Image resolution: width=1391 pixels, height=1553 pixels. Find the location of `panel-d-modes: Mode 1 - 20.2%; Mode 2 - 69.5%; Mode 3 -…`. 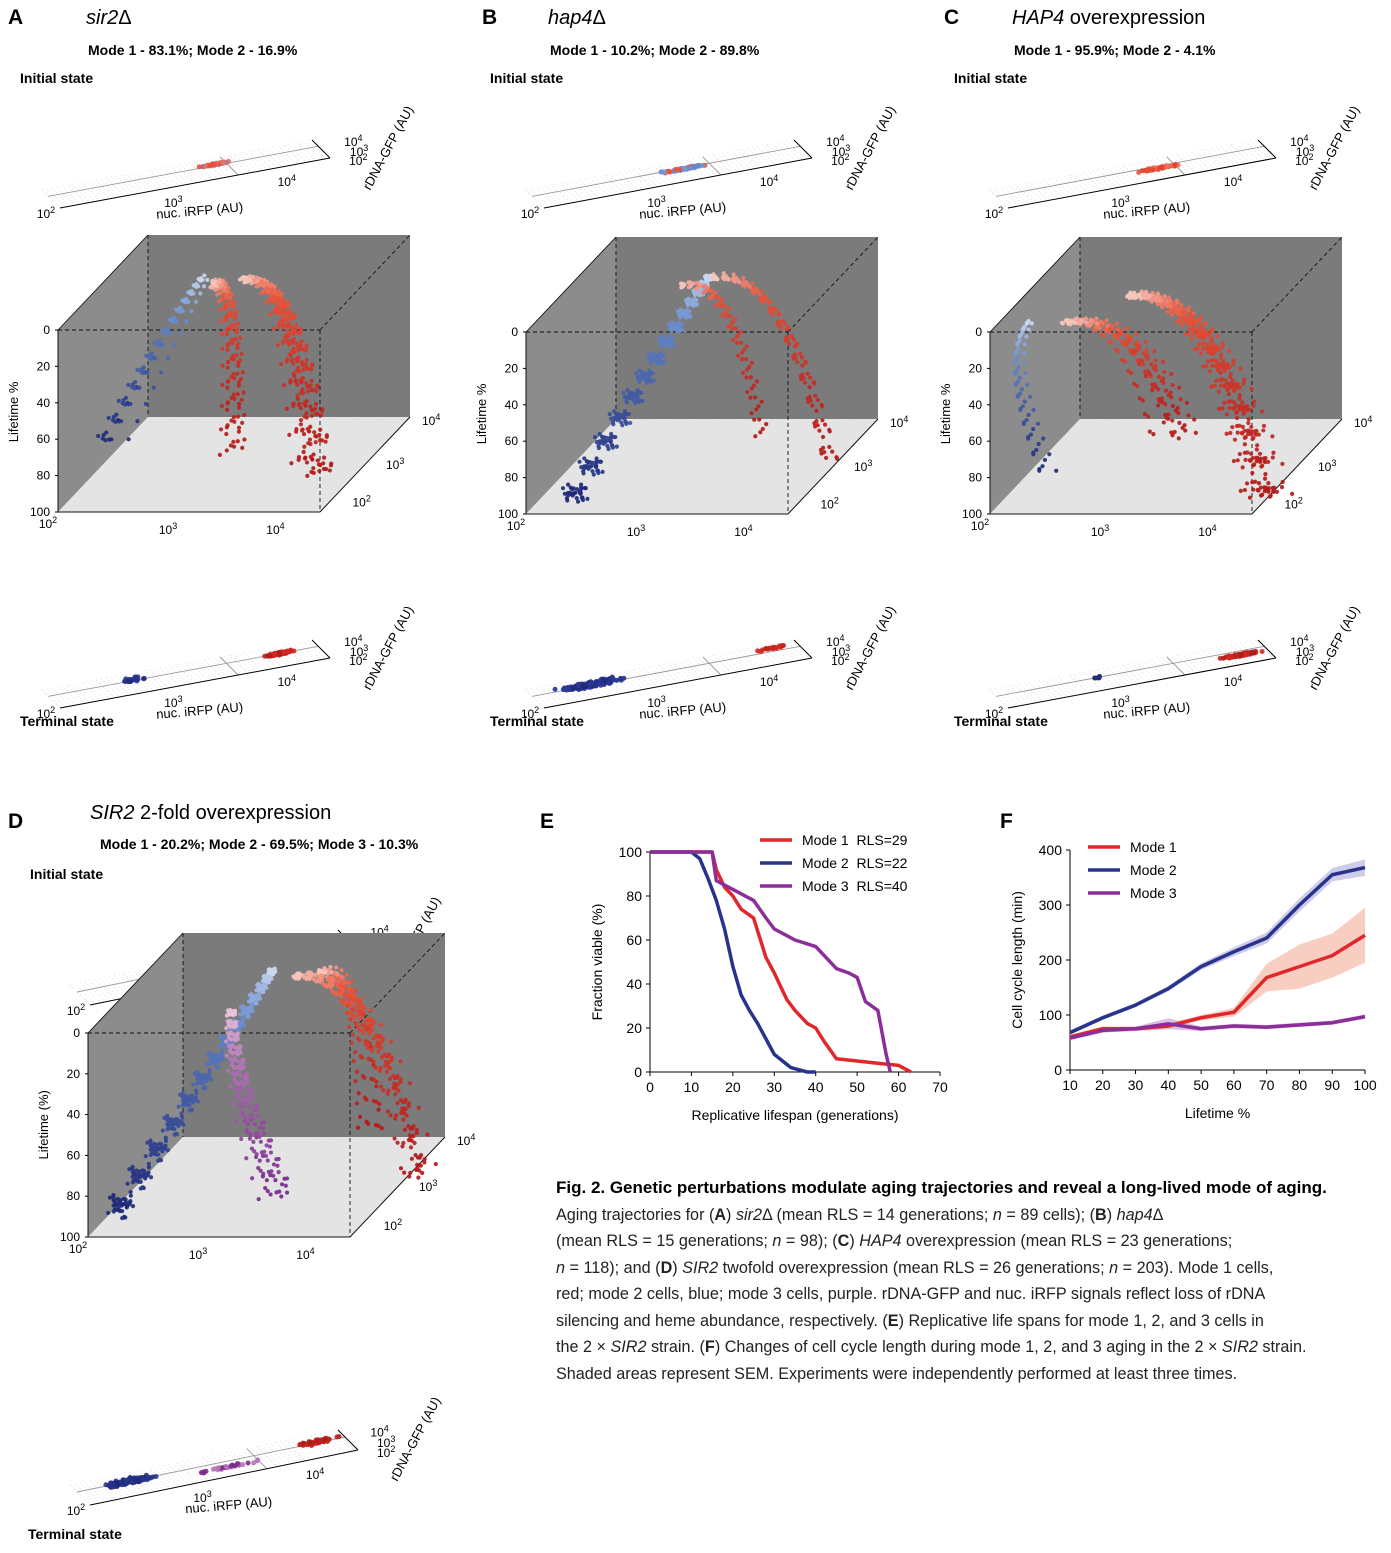

panel-d-modes: Mode 1 - 20.2%; Mode 2 - 69.5%; Mode 3 -… is located at coordinates (259, 844).